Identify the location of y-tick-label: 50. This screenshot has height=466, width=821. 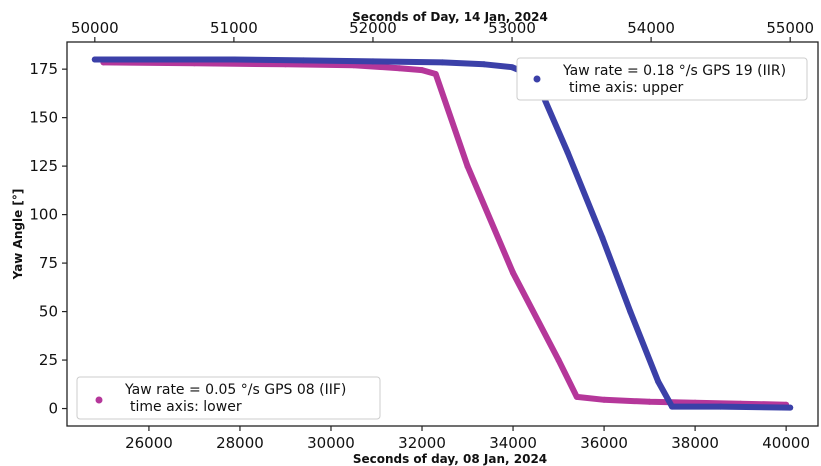
(48, 312).